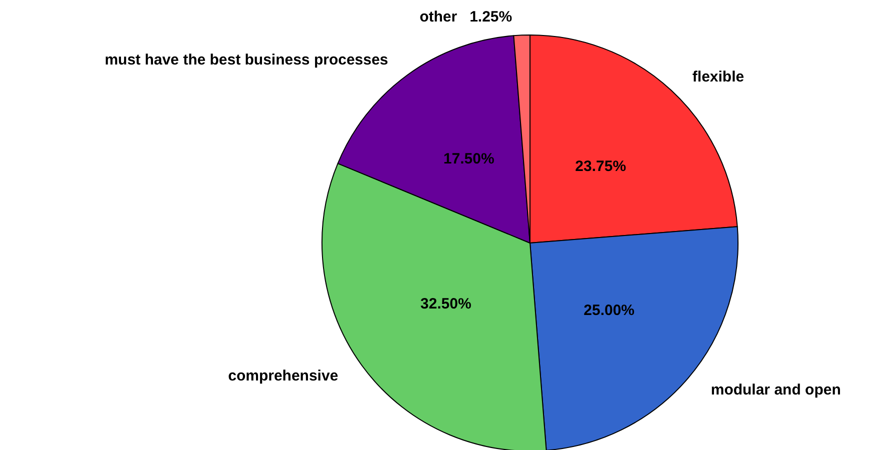 Image resolution: width=870 pixels, height=450 pixels. Describe the element at coordinates (446, 304) in the screenshot. I see `data-label: 32.50%` at that location.